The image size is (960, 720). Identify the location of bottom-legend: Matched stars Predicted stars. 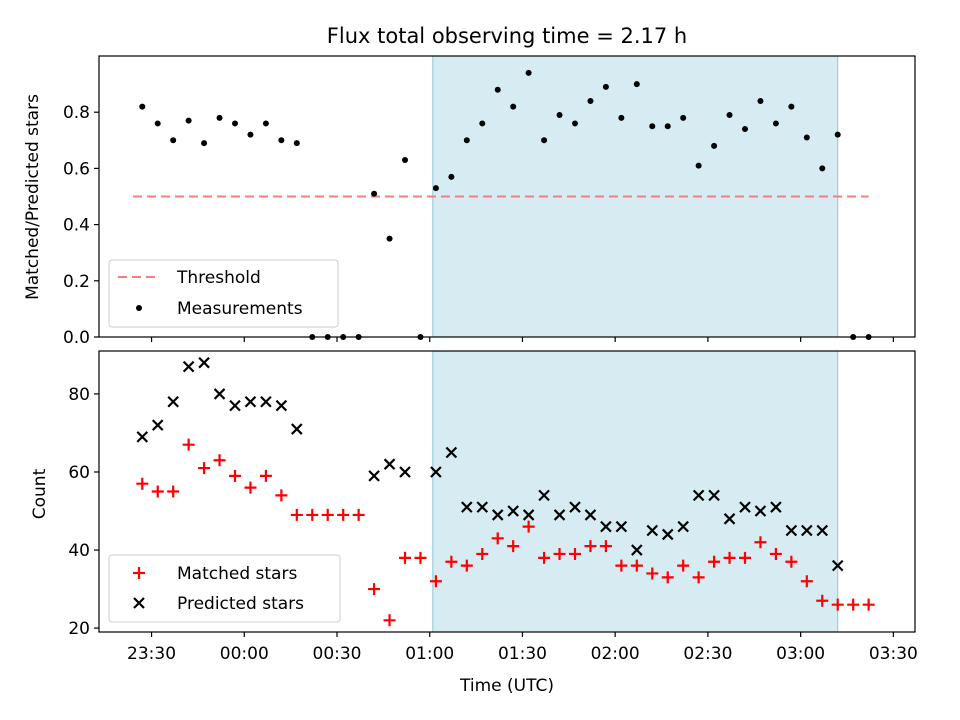
(224, 588).